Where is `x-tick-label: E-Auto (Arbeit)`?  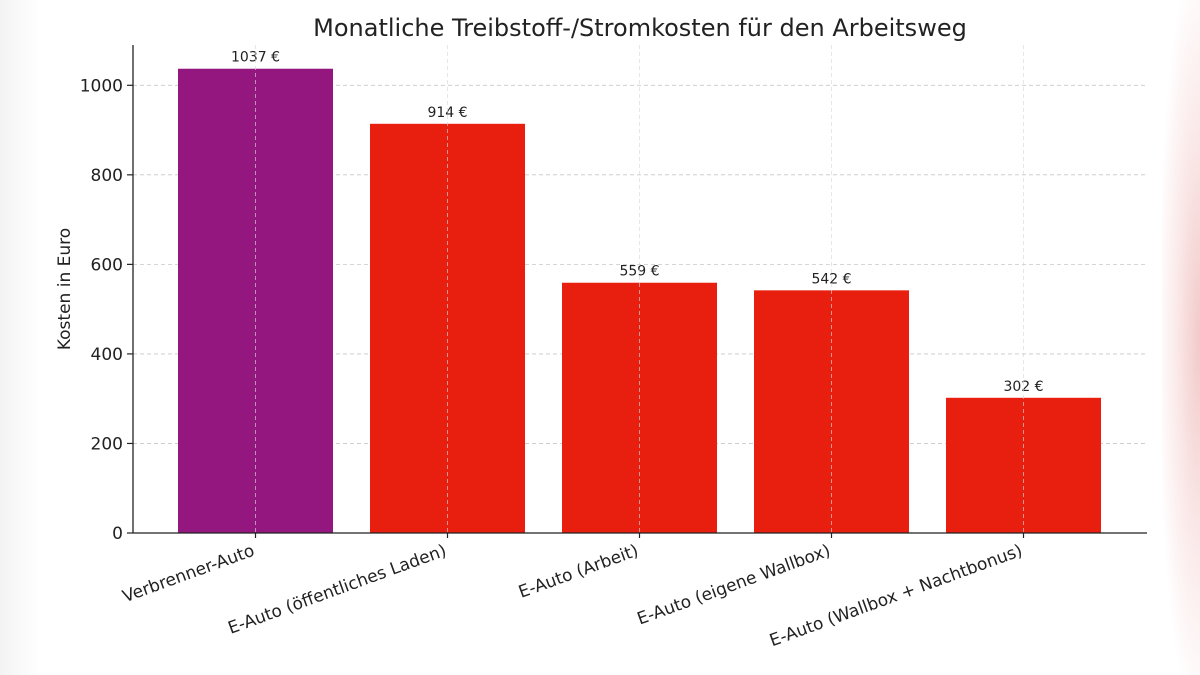
x-tick-label: E-Auto (Arbeit) is located at coordinates (578, 572).